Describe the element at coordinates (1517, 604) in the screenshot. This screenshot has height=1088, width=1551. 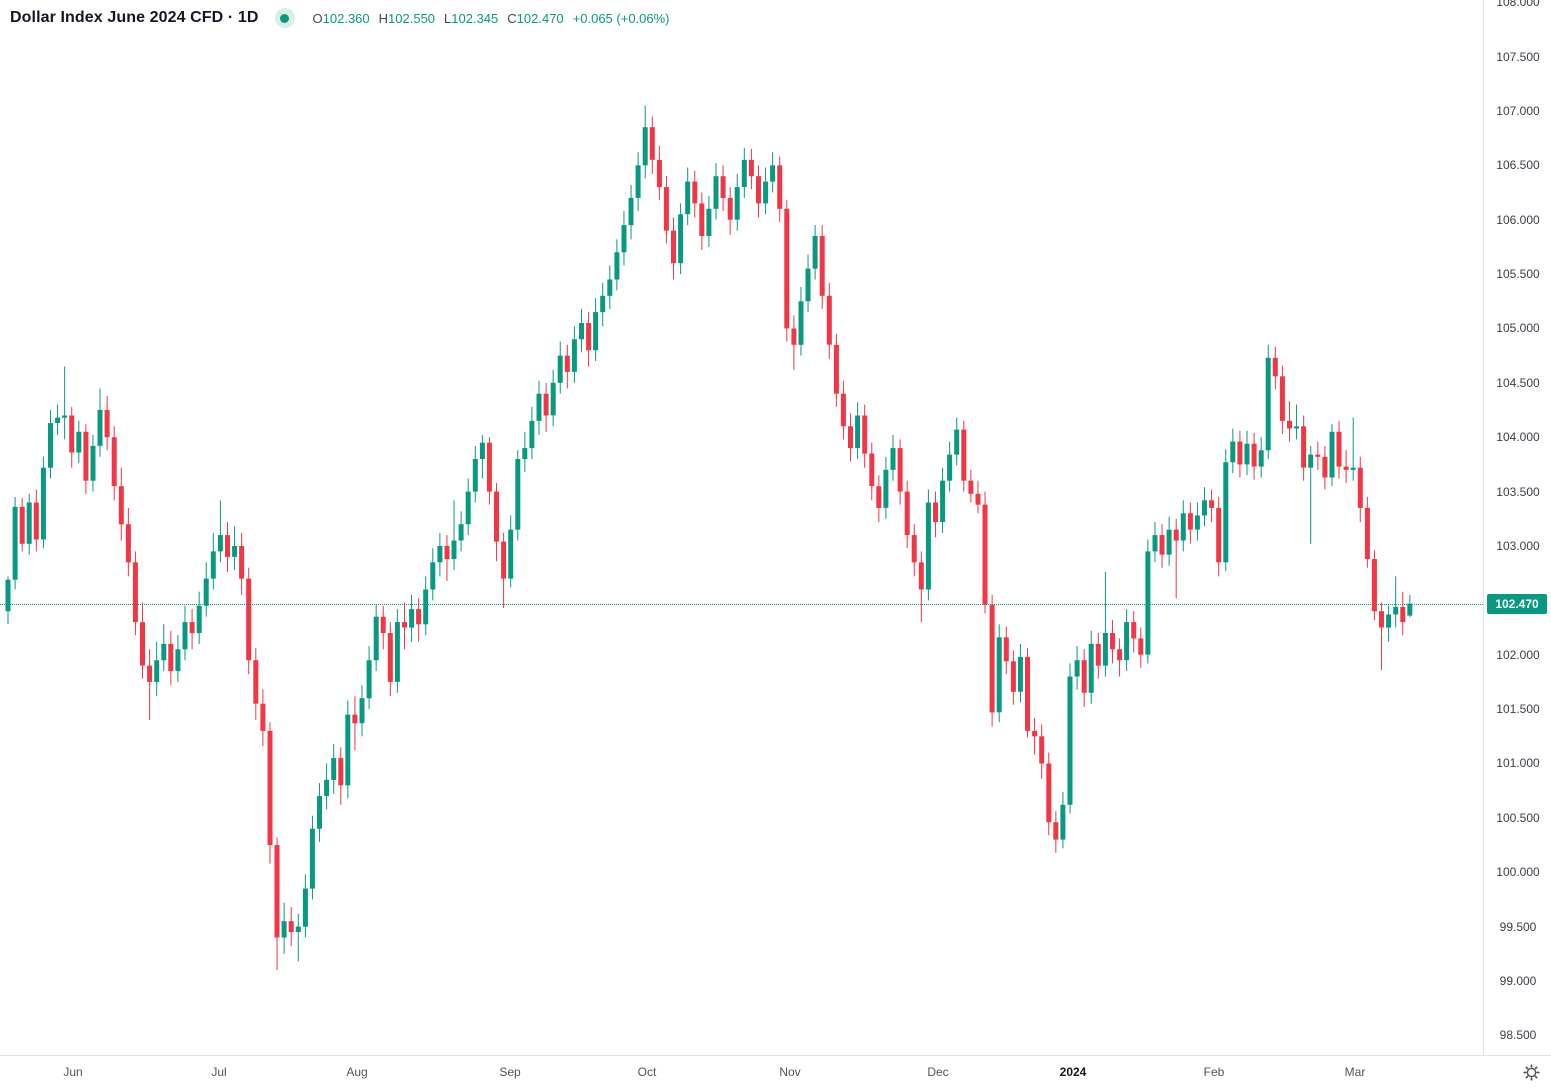
I see `current-price-badge: 102.470` at that location.